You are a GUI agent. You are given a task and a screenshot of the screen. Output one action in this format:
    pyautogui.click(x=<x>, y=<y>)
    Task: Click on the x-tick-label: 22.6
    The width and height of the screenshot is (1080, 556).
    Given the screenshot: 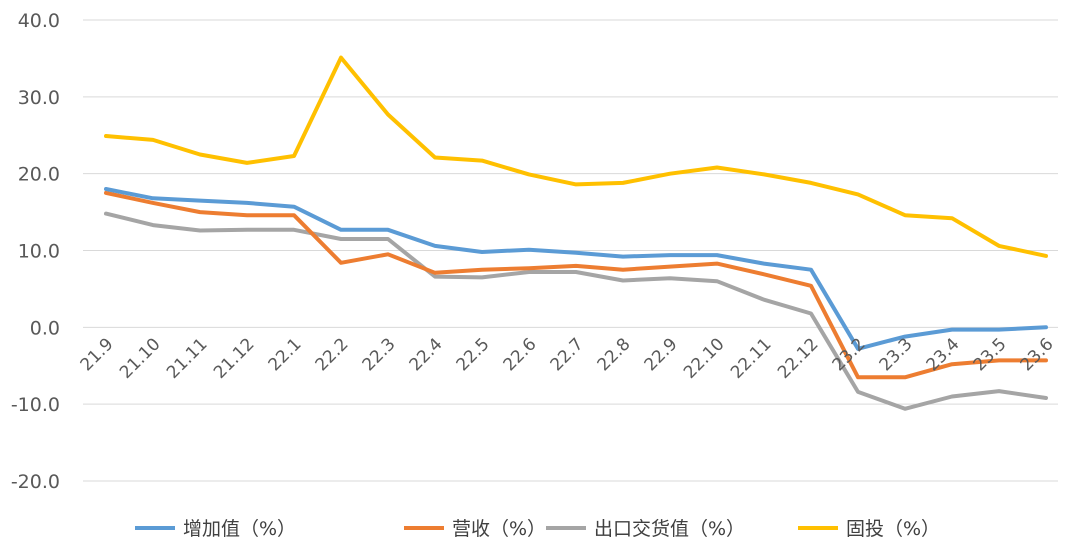 What is the action you would take?
    pyautogui.click(x=520, y=354)
    